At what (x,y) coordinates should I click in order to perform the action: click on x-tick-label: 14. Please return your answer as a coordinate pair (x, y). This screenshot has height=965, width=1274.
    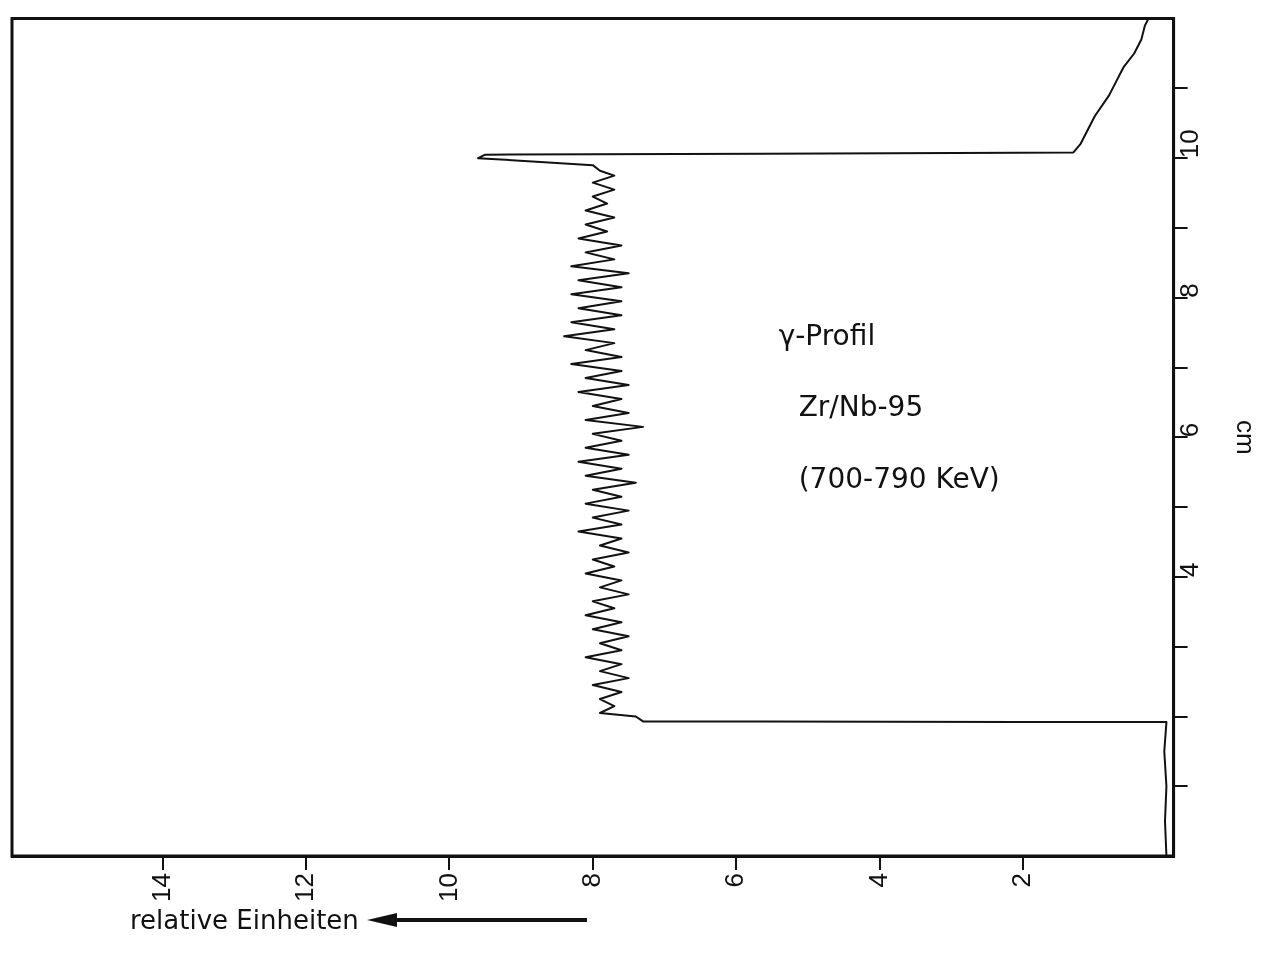
    Looking at the image, I should click on (160, 887).